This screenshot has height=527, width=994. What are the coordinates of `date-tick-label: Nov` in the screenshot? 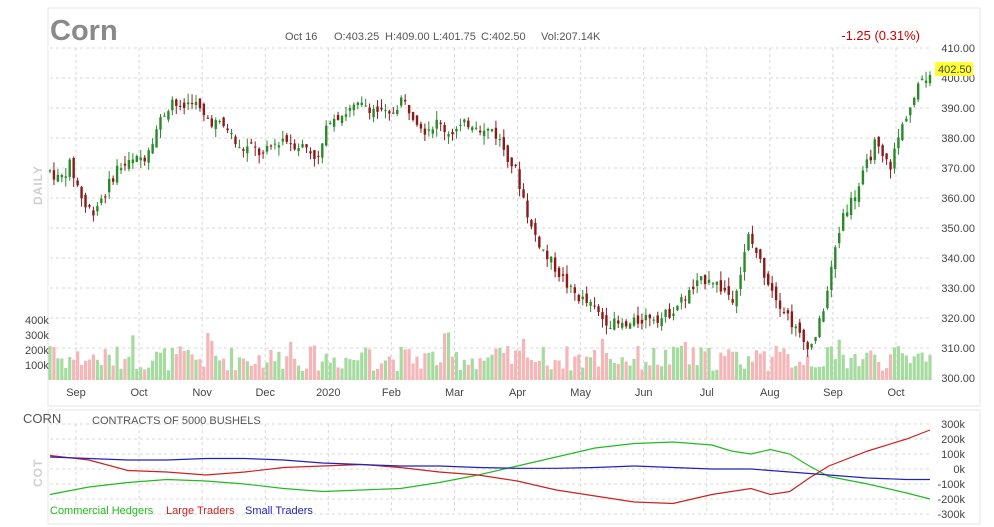 It's located at (202, 393).